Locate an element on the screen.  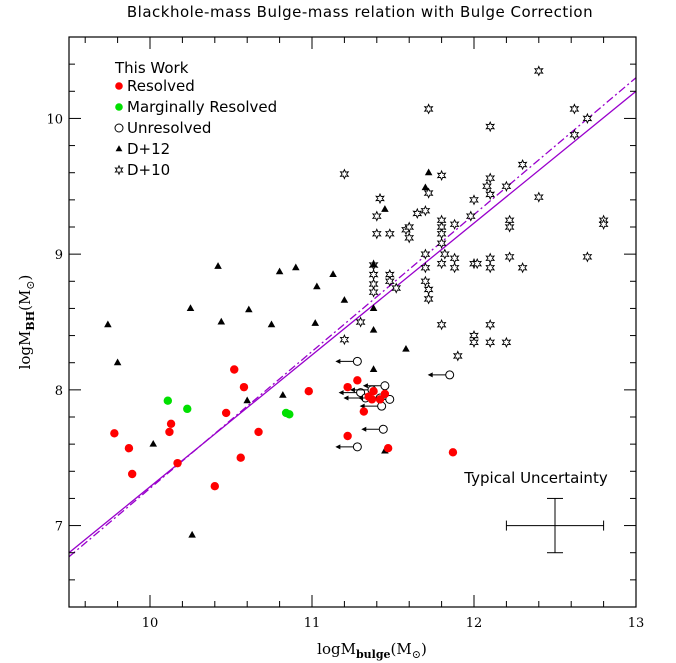
legend-label: D+12 is located at coordinates (148, 149).